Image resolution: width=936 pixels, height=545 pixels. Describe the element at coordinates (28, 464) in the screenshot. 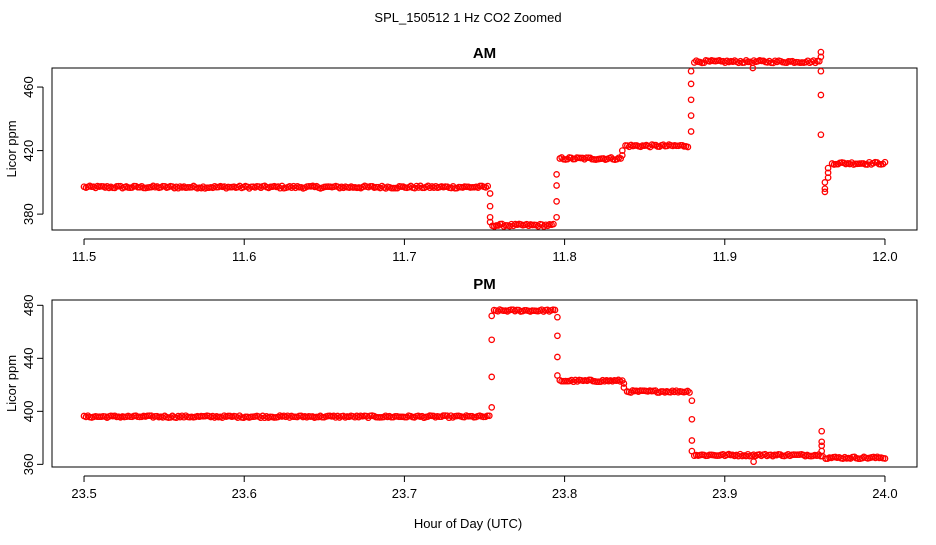

I see `pm-y-tick-label: 360` at that location.